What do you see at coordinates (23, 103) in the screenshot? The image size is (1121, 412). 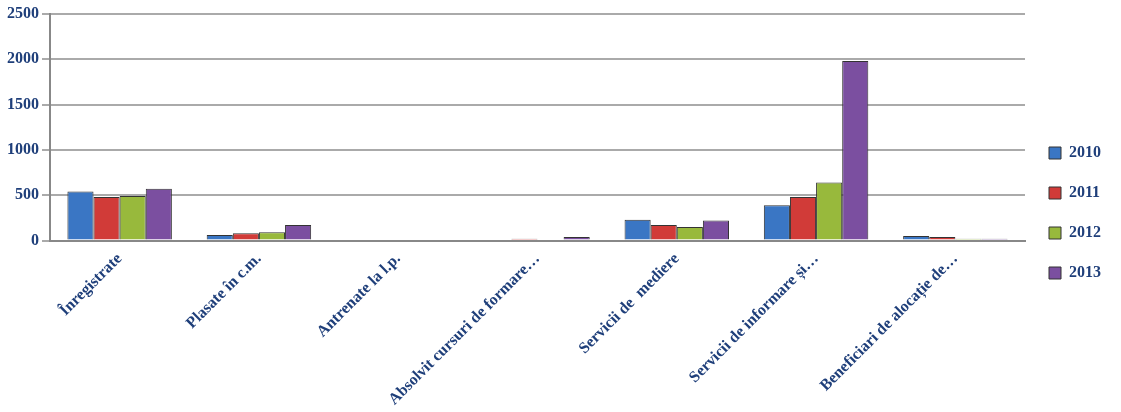 I see `y-tick-label: 1500` at bounding box center [23, 103].